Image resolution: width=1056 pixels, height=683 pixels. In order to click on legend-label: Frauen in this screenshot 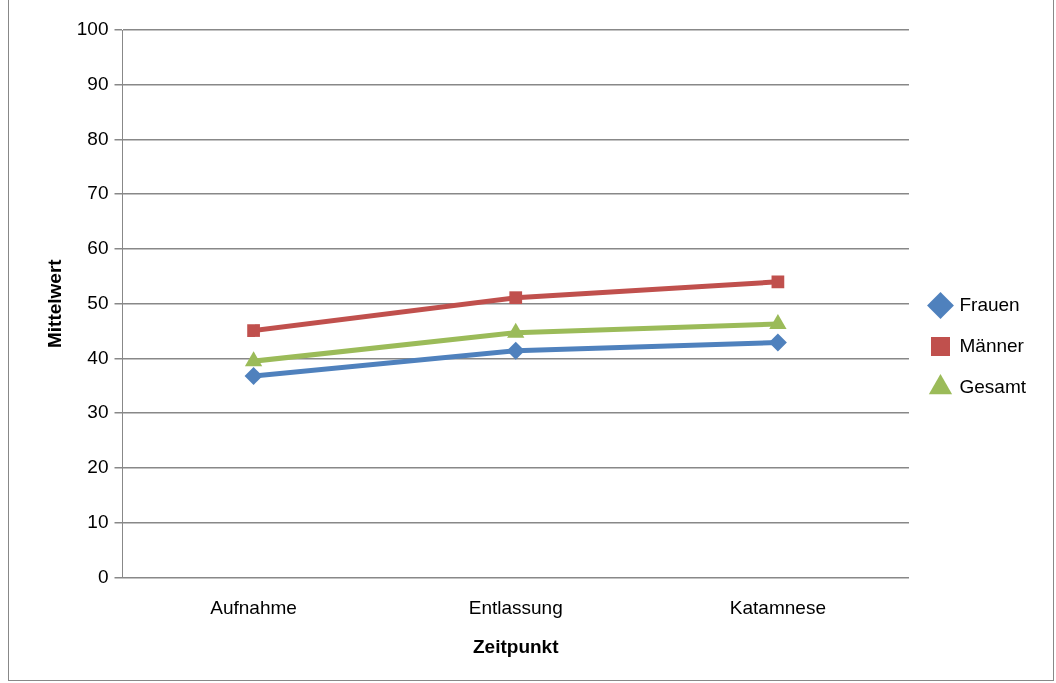, I will do `click(989, 304)`.